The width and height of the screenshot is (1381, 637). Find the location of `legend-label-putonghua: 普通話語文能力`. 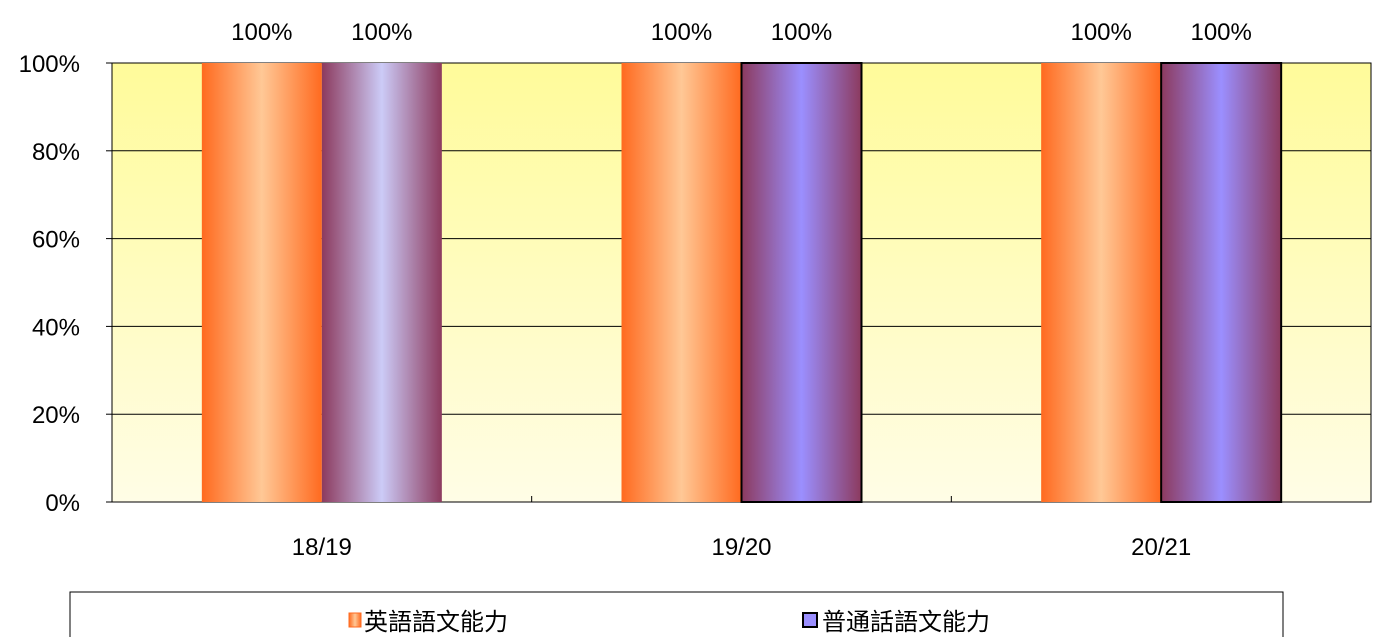

legend-label-putonghua: 普通話語文能力 is located at coordinates (906, 622).